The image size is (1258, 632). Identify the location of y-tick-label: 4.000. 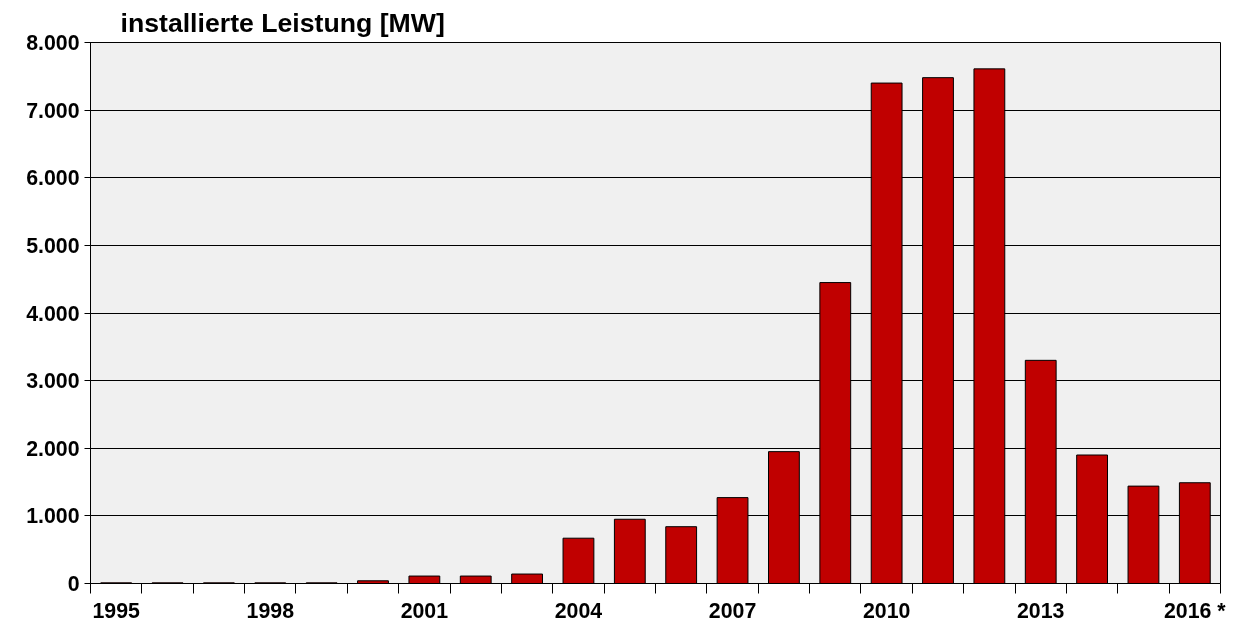
(53, 313).